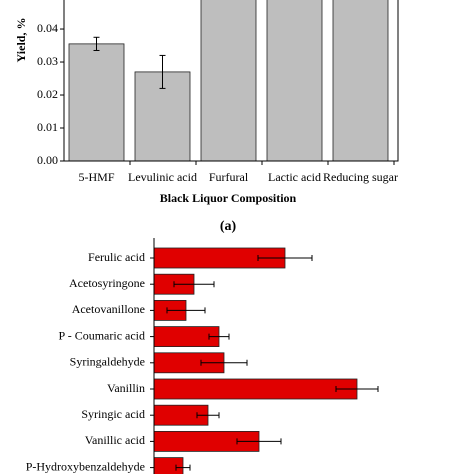 This screenshot has height=474, width=474. I want to click on x-tick-label: Furfural, so click(229, 177).